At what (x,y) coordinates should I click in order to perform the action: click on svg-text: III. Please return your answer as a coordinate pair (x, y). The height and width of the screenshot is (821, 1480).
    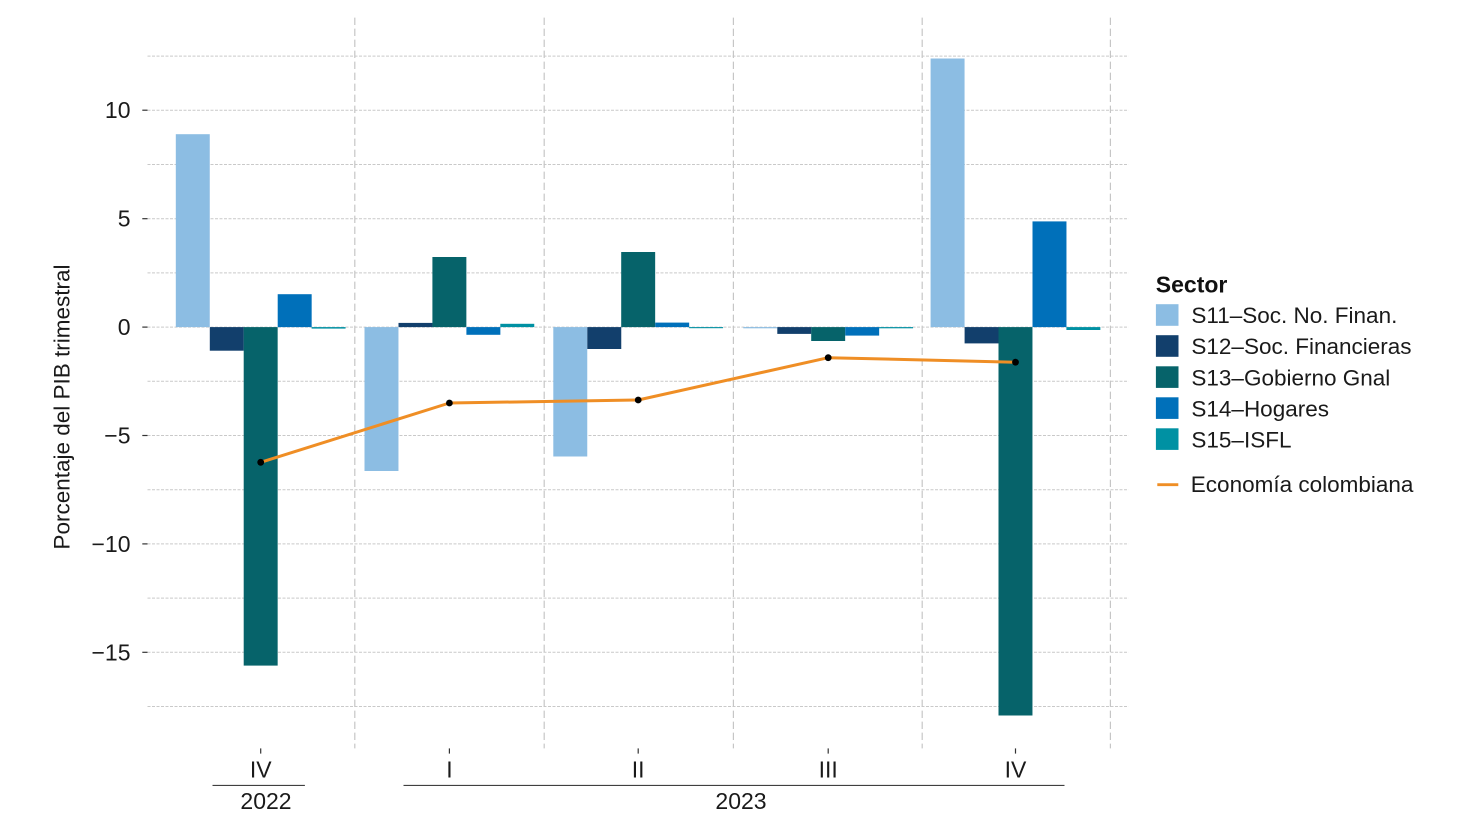
    Looking at the image, I should click on (828, 770).